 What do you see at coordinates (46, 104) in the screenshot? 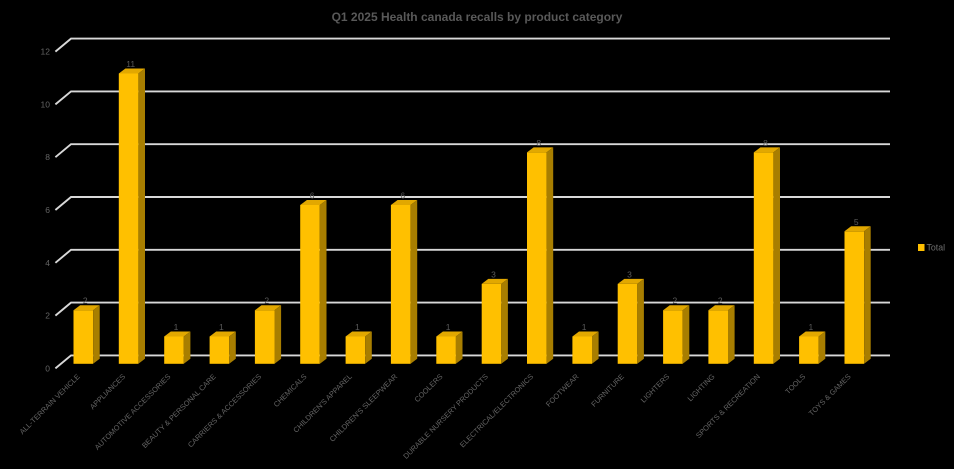
I see `svg-text: 10` at bounding box center [46, 104].